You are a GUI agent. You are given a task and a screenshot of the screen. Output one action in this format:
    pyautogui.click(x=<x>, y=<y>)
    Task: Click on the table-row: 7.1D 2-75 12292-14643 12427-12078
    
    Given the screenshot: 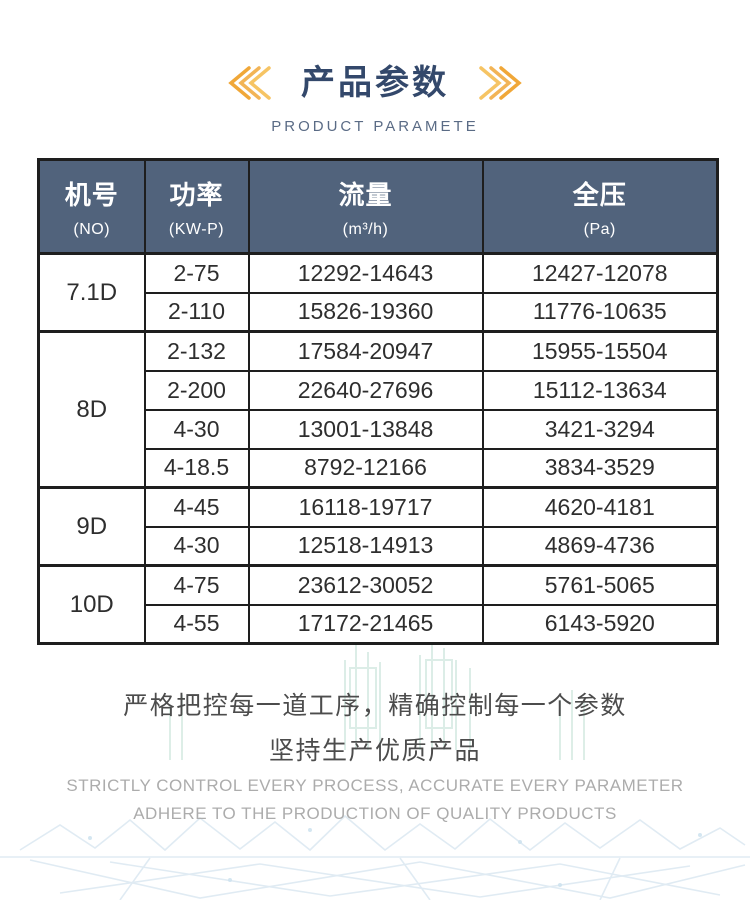 What is the action you would take?
    pyautogui.click(x=378, y=292)
    